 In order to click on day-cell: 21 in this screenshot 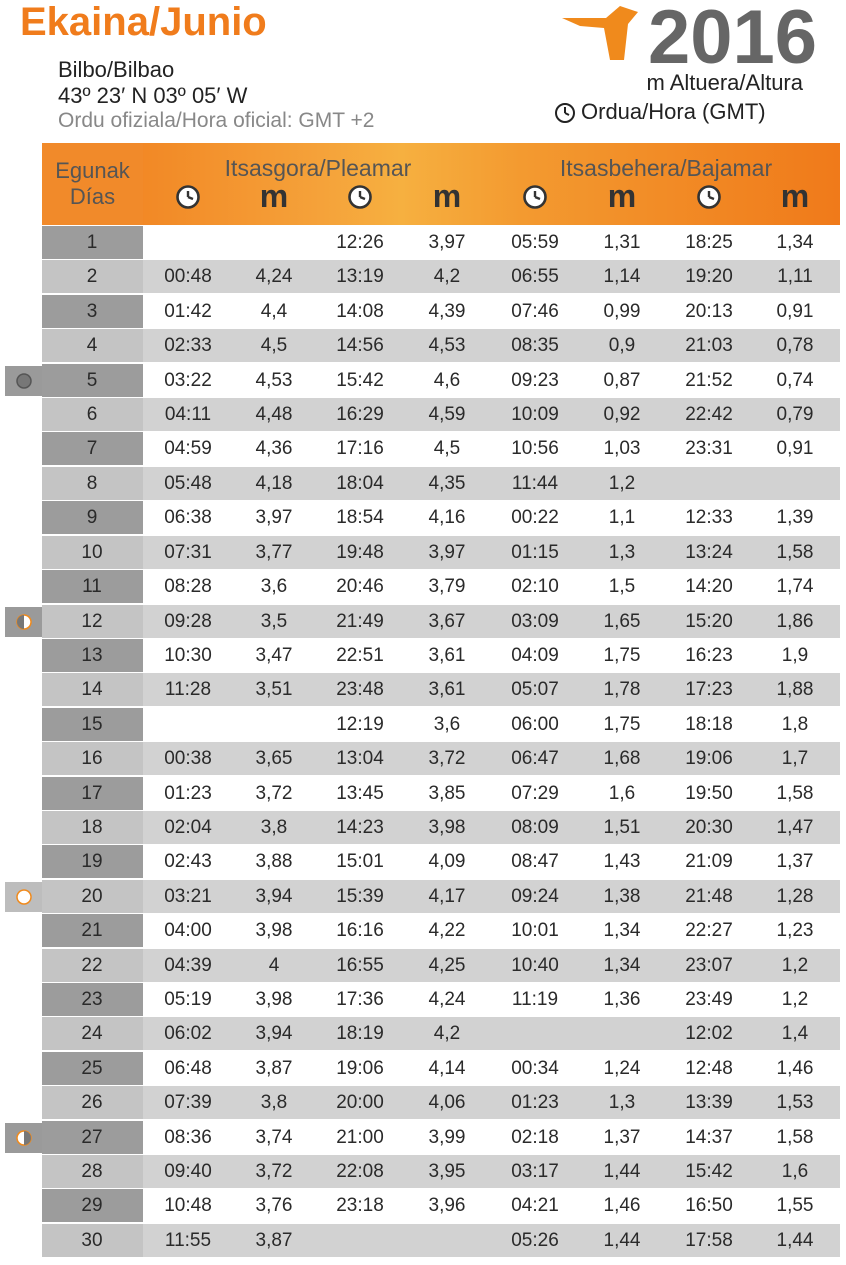, I will do `click(92, 931)`.